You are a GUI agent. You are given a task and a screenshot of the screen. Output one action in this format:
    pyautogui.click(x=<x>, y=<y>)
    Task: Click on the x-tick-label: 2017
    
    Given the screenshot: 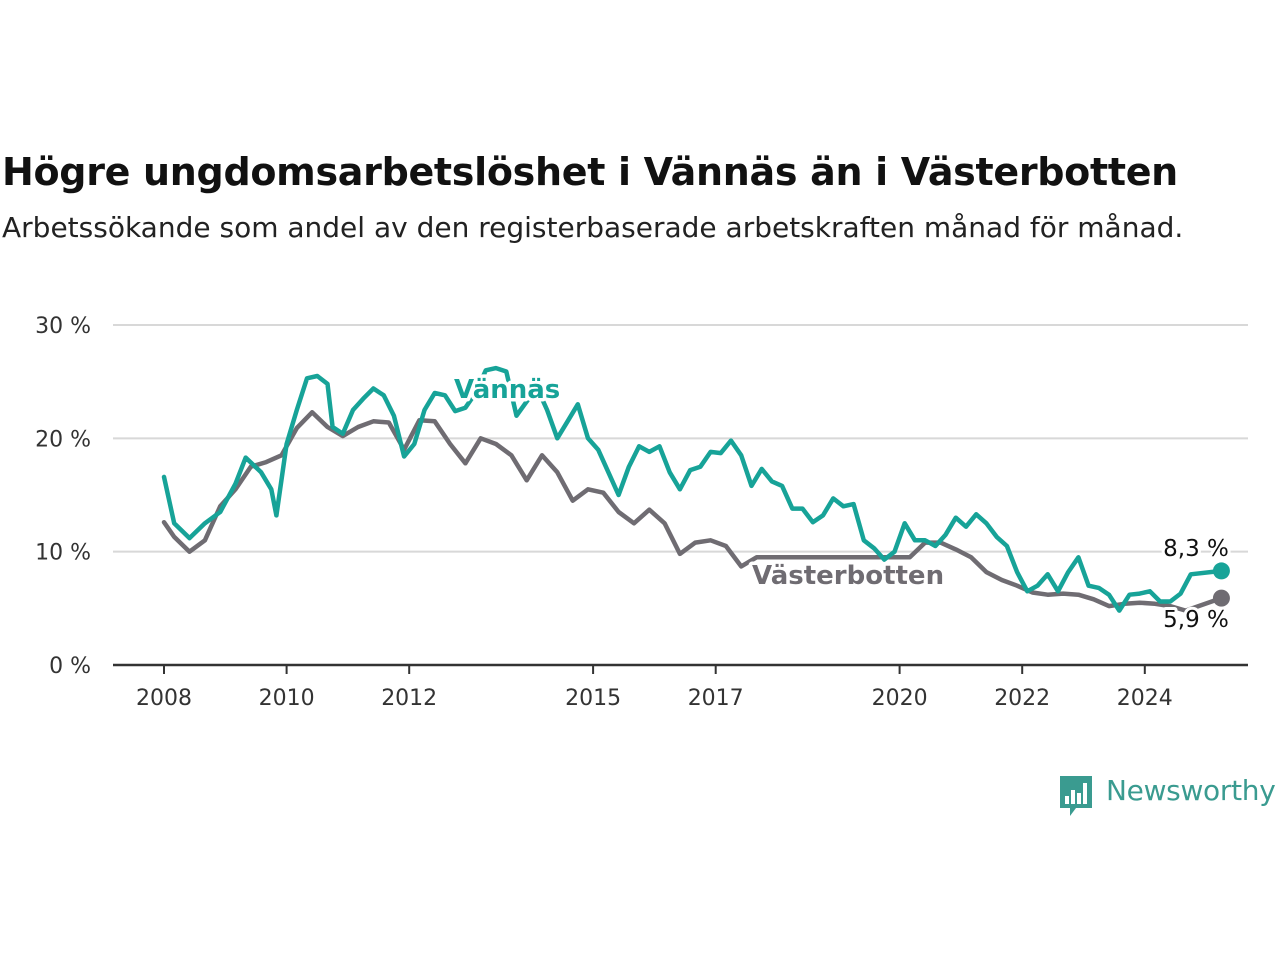 What is the action you would take?
    pyautogui.click(x=716, y=698)
    